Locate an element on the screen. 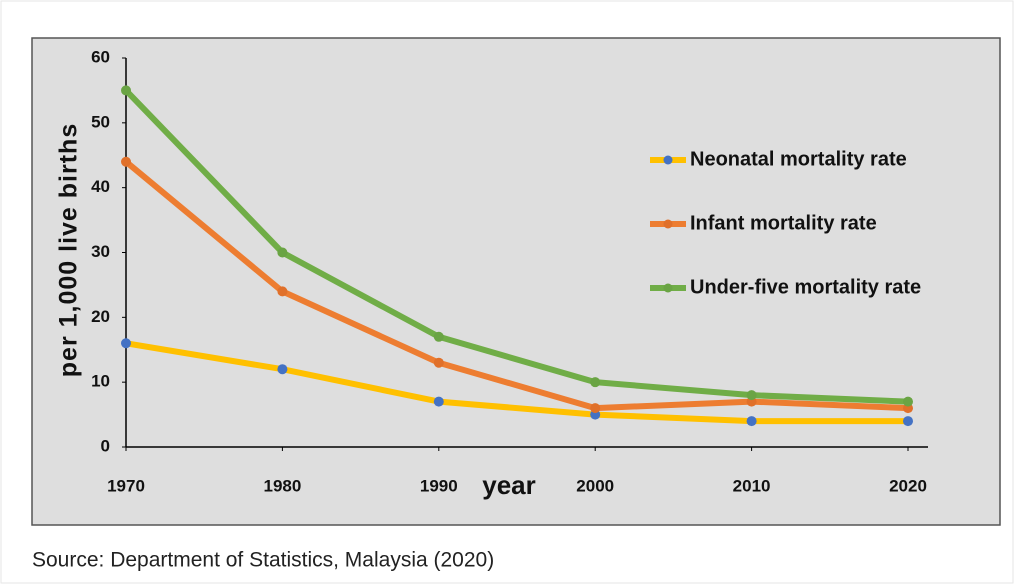 This screenshot has height=584, width=1014. y-tick-label: 0 is located at coordinates (105, 445).